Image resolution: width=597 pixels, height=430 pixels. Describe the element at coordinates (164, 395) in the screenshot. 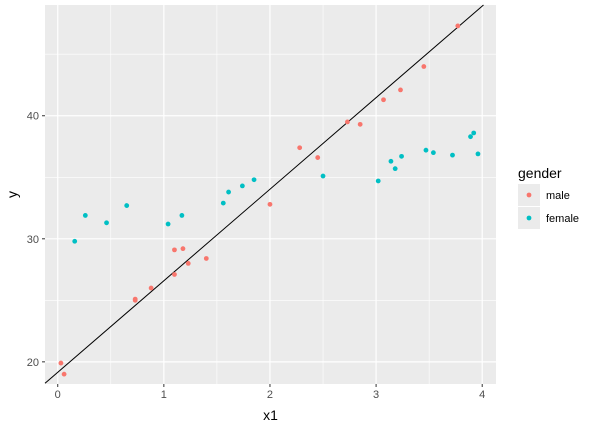

I see `x-tick-label: 1` at that location.